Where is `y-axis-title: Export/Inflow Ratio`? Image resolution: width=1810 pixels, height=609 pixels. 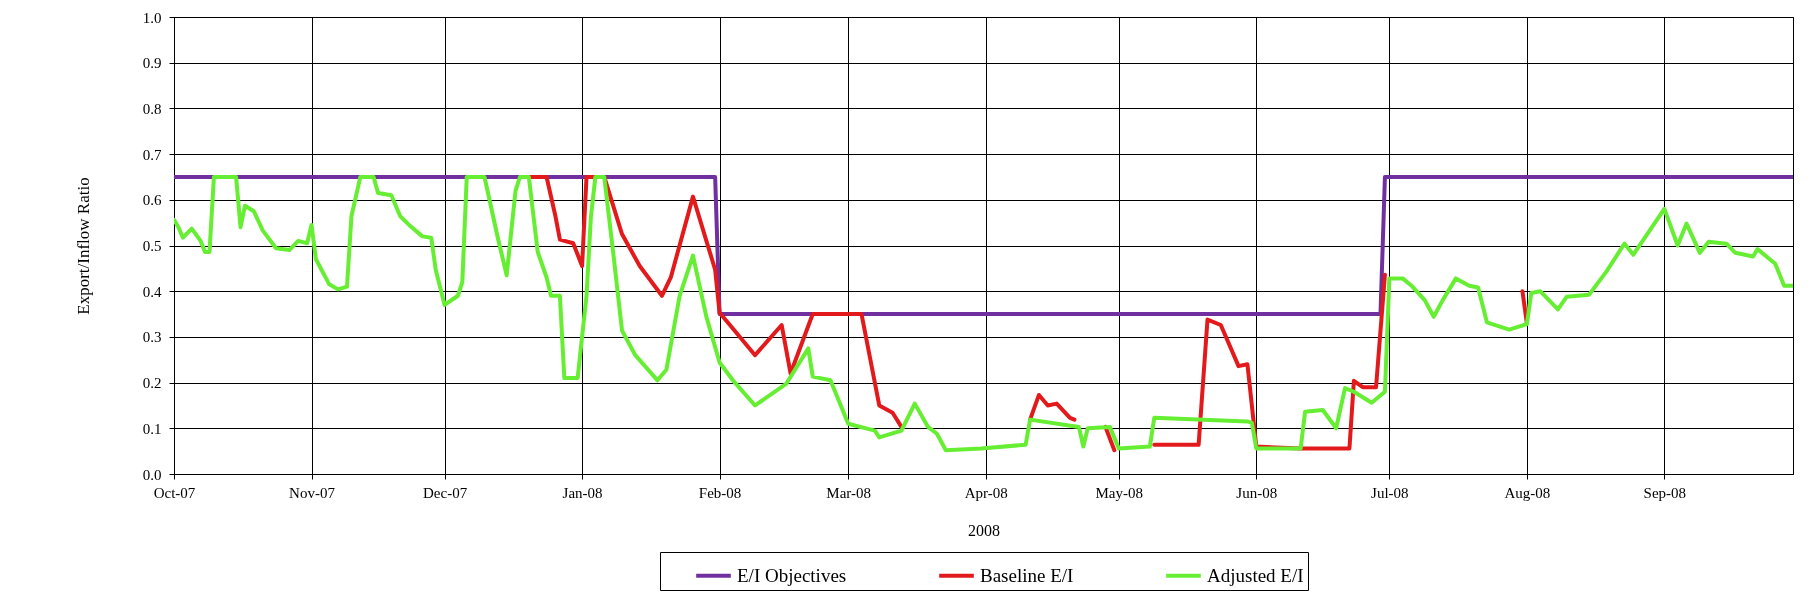 y-axis-title: Export/Inflow Ratio is located at coordinates (83, 246).